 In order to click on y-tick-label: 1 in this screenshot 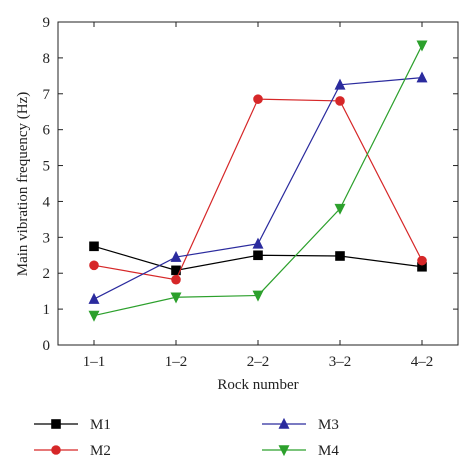, I will do `click(47, 310)`.